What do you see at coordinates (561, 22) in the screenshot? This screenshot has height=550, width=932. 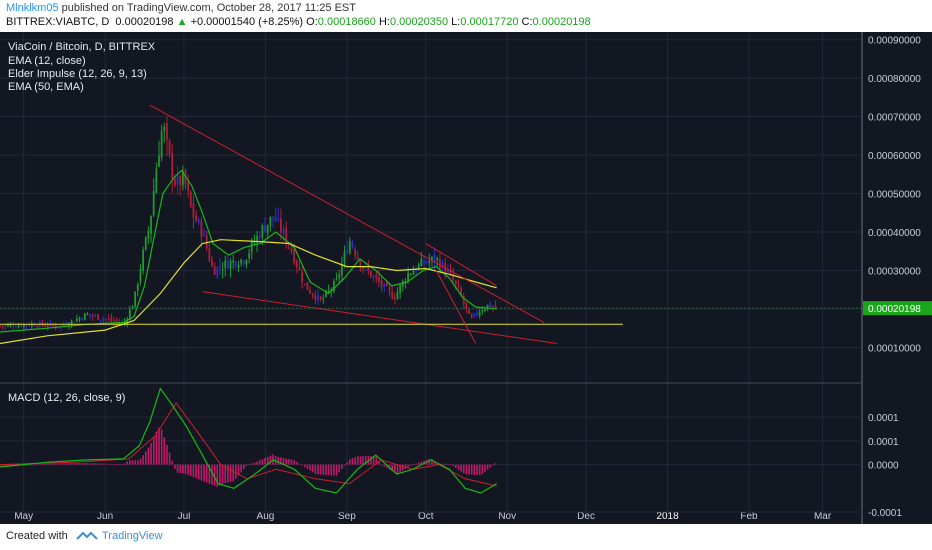 I see `close-value: 0.00020198` at bounding box center [561, 22].